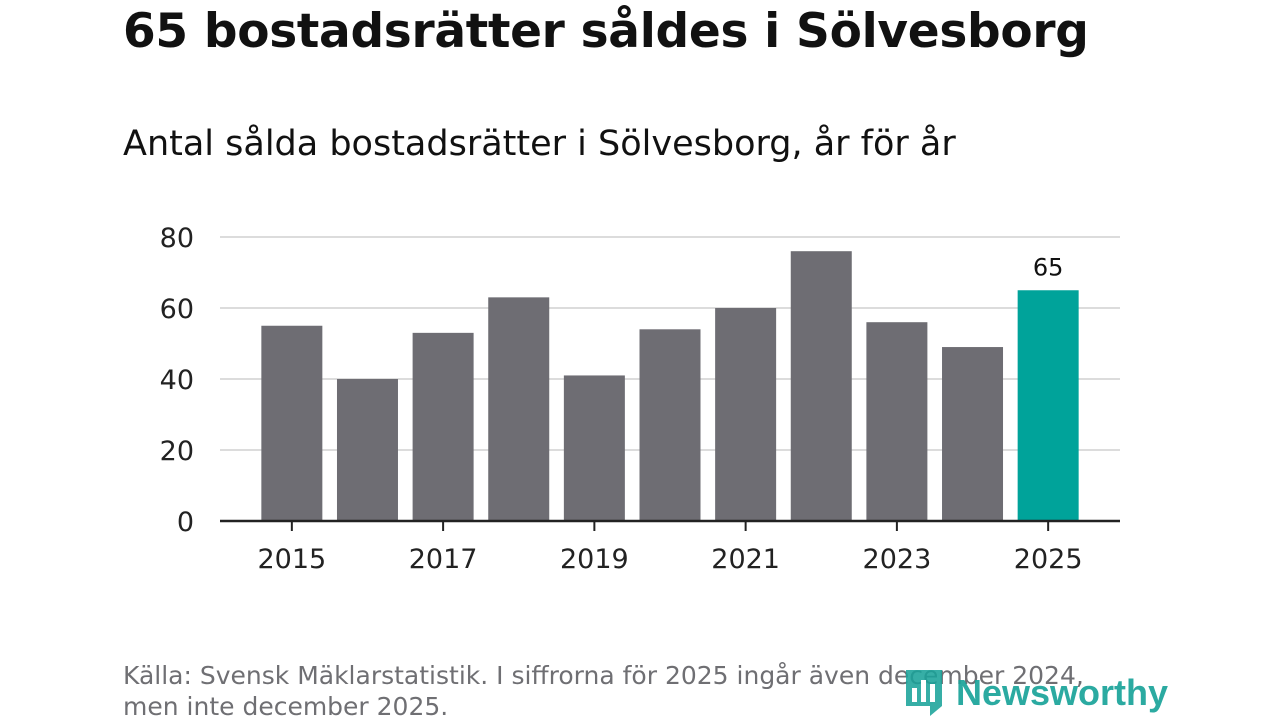 The image size is (1280, 722). I want to click on headline: 65 bostadsrätter såldes i Sölvesborg, so click(606, 31).